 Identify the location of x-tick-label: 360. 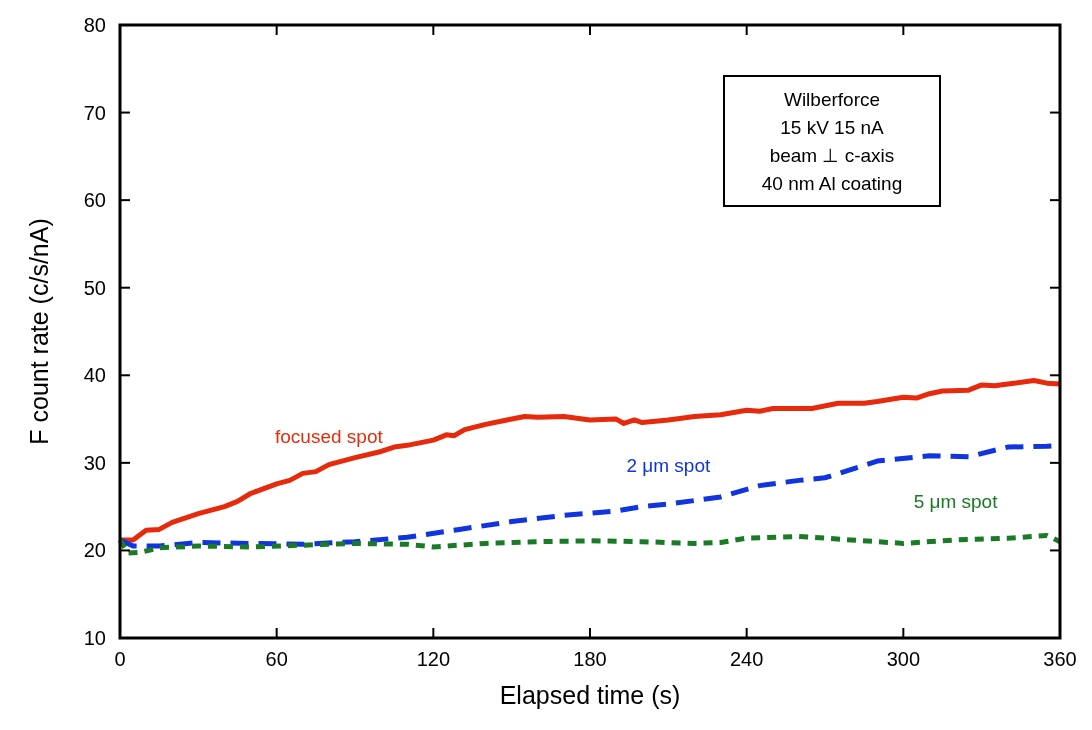
(1060, 659).